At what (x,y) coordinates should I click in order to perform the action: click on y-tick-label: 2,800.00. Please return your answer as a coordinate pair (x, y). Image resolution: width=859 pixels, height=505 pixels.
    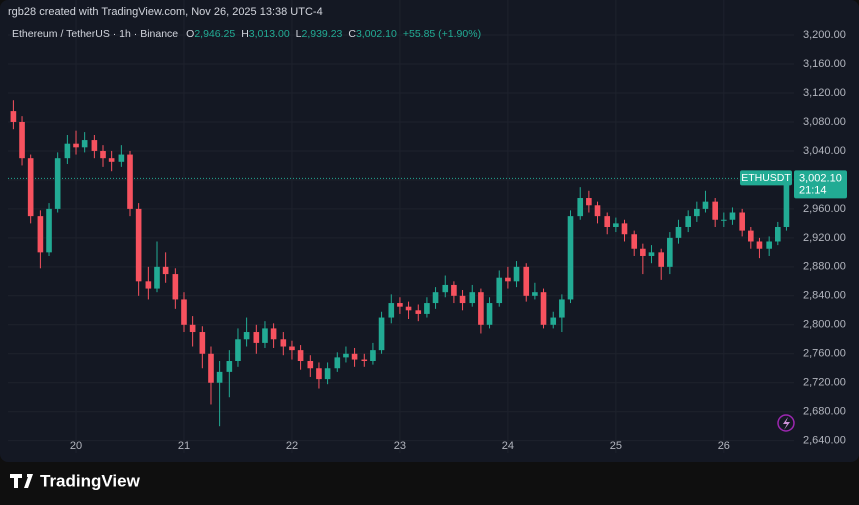
    Looking at the image, I should click on (824, 325).